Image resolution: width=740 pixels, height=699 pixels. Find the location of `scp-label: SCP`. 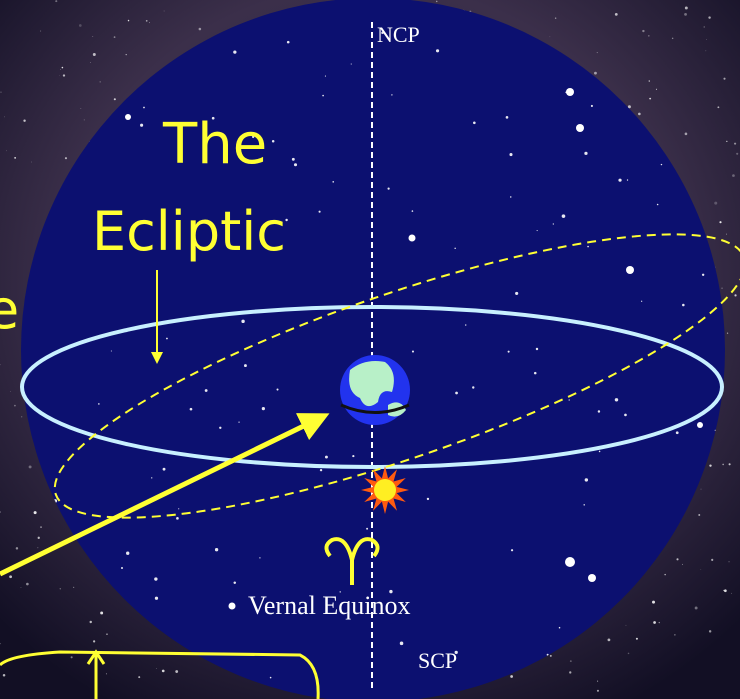

scp-label: SCP is located at coordinates (437, 660).